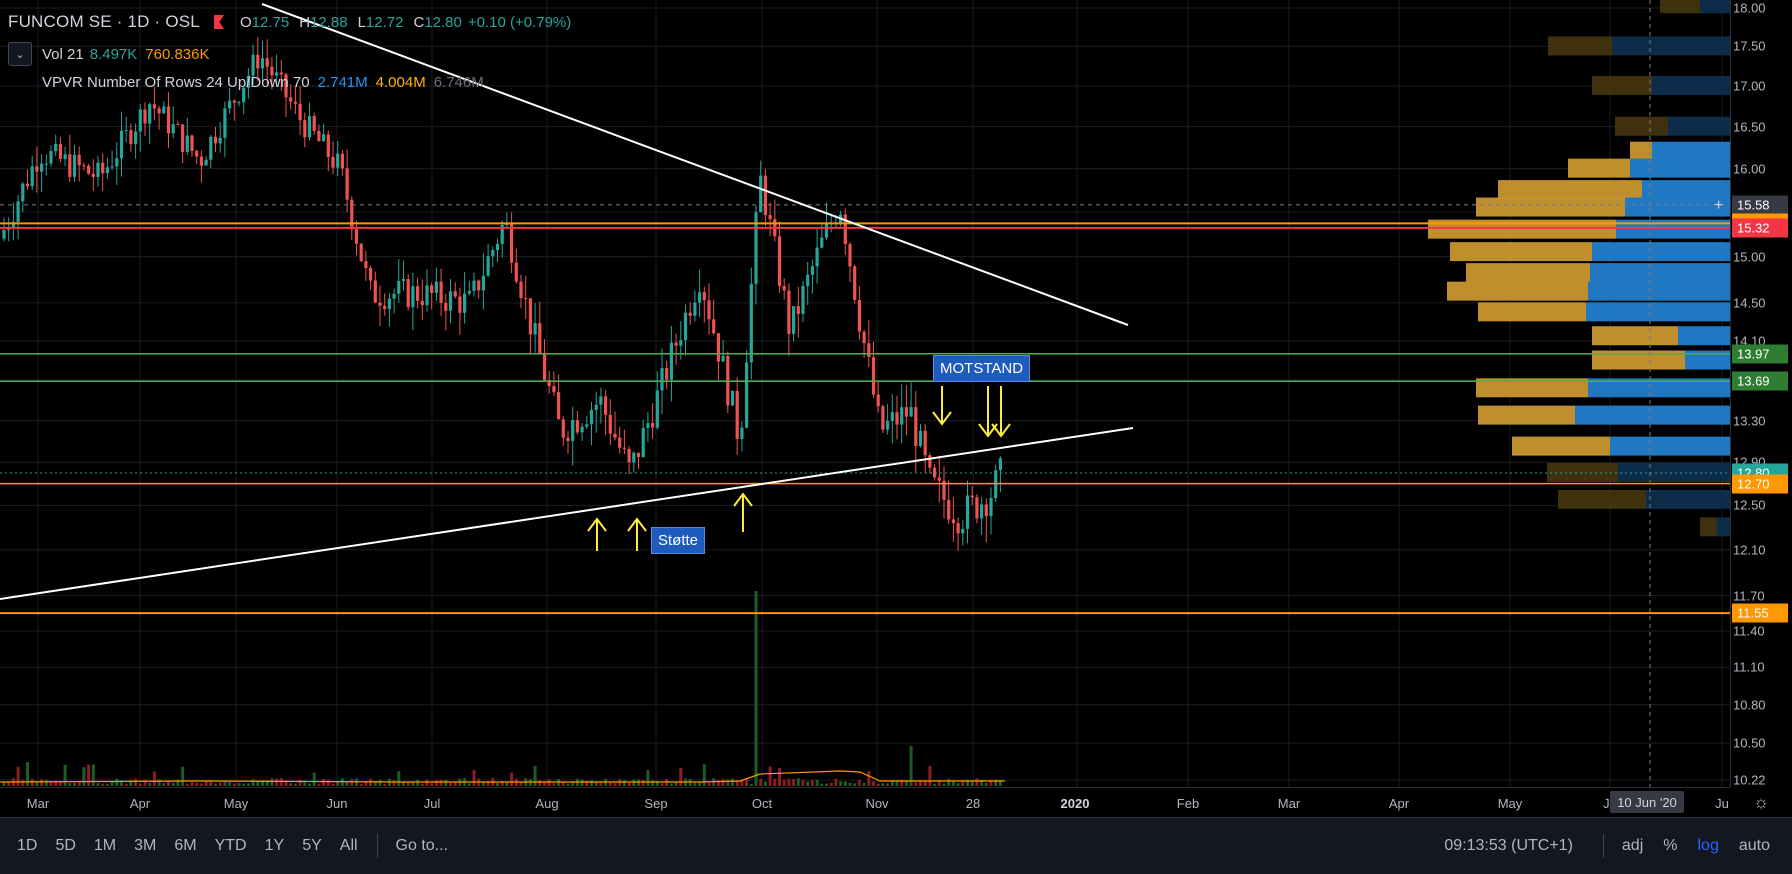 This screenshot has height=874, width=1792. I want to click on gear-icon: ☼, so click(1761, 801).